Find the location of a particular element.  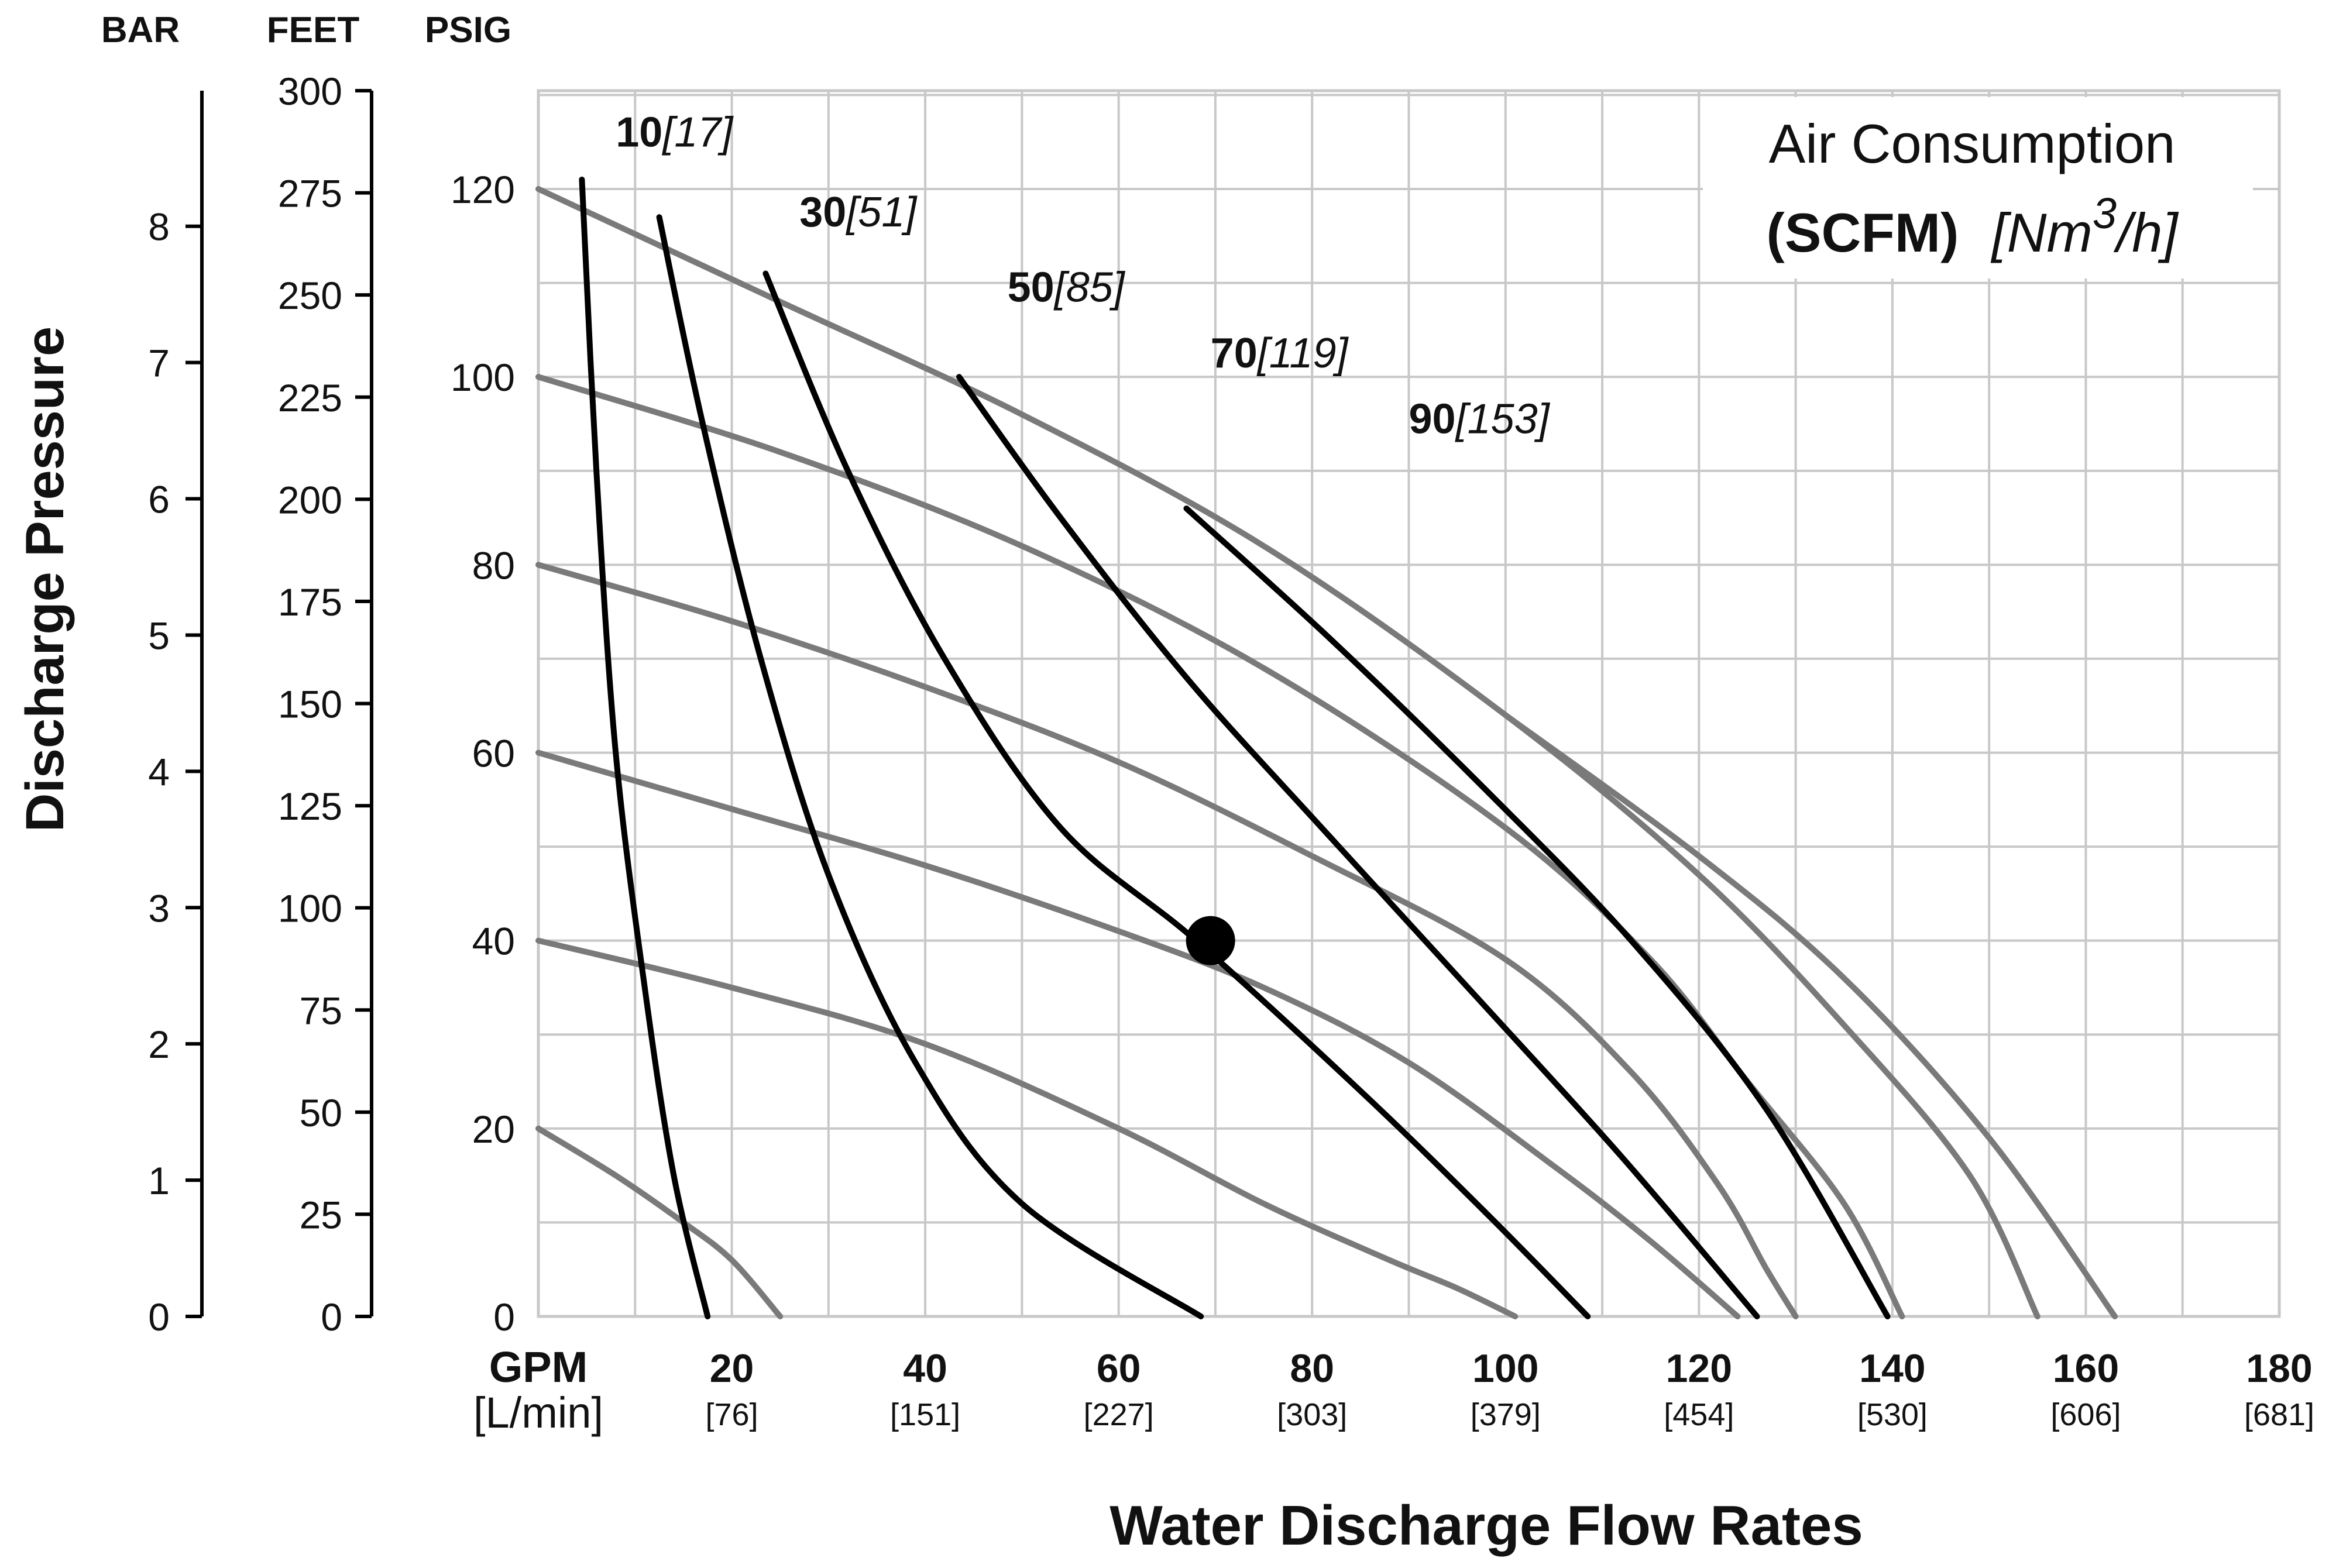

psig-tick-label: 60 is located at coordinates (493, 753).